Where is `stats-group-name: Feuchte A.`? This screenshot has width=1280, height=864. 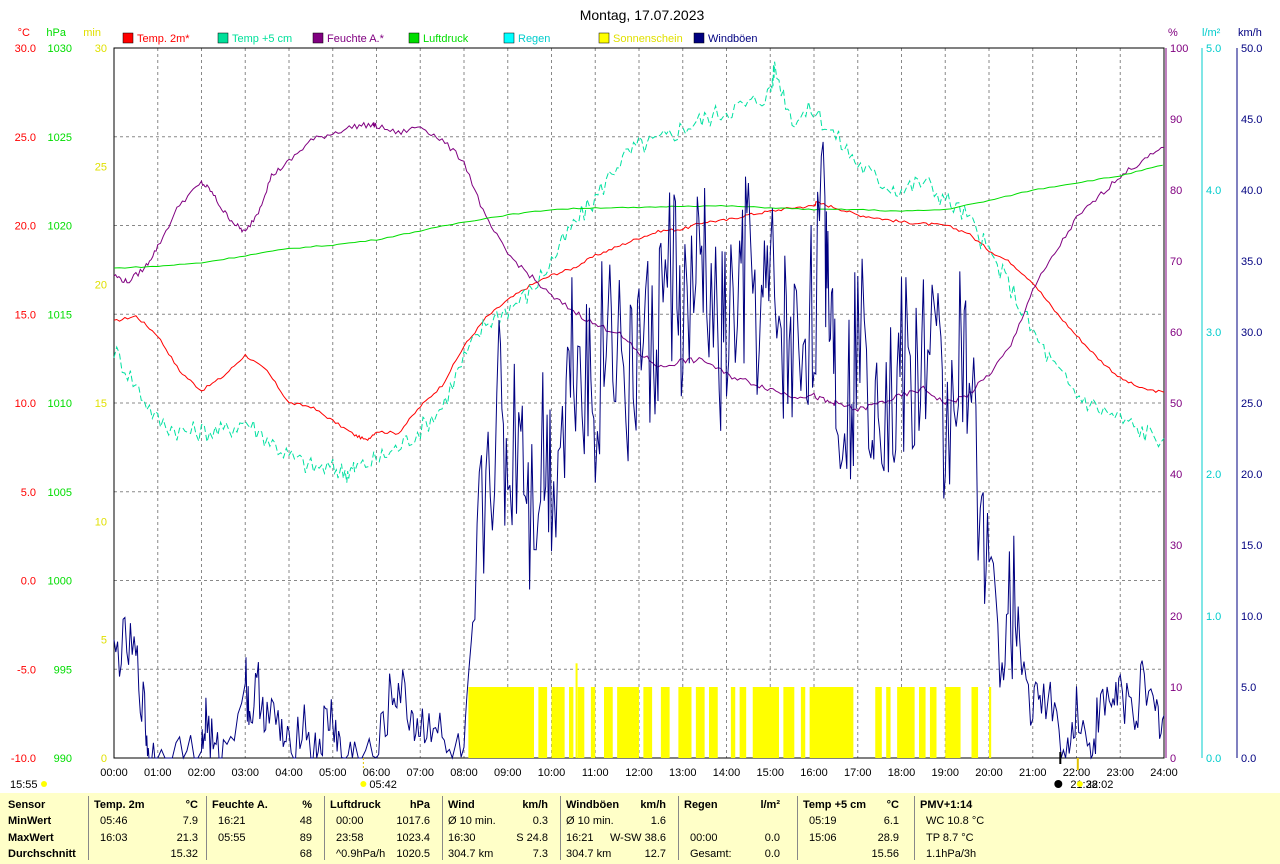
stats-group-name: Feuchte A. is located at coordinates (240, 805).